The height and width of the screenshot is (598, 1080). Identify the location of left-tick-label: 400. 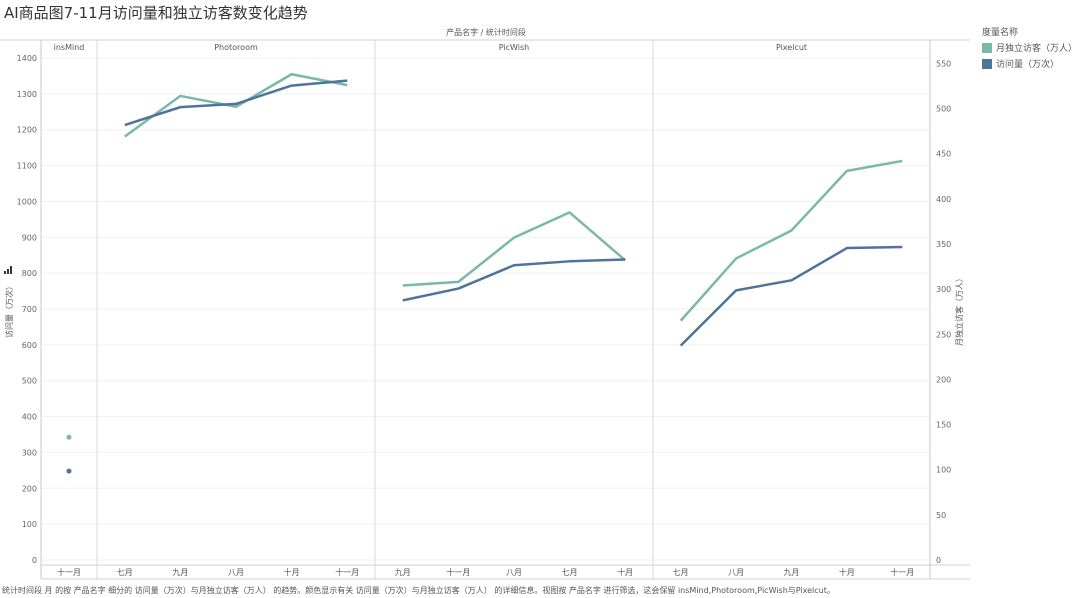
(29, 417).